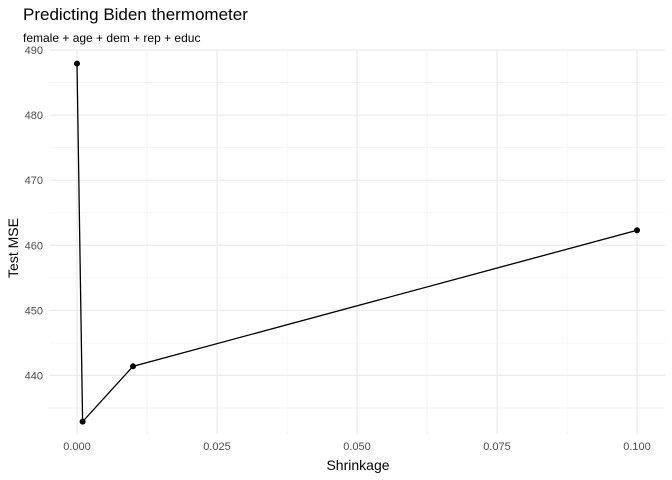 This screenshot has width=672, height=480. What do you see at coordinates (34, 213) in the screenshot?
I see `y-tick-labels: 440 450 460 470 480 490` at bounding box center [34, 213].